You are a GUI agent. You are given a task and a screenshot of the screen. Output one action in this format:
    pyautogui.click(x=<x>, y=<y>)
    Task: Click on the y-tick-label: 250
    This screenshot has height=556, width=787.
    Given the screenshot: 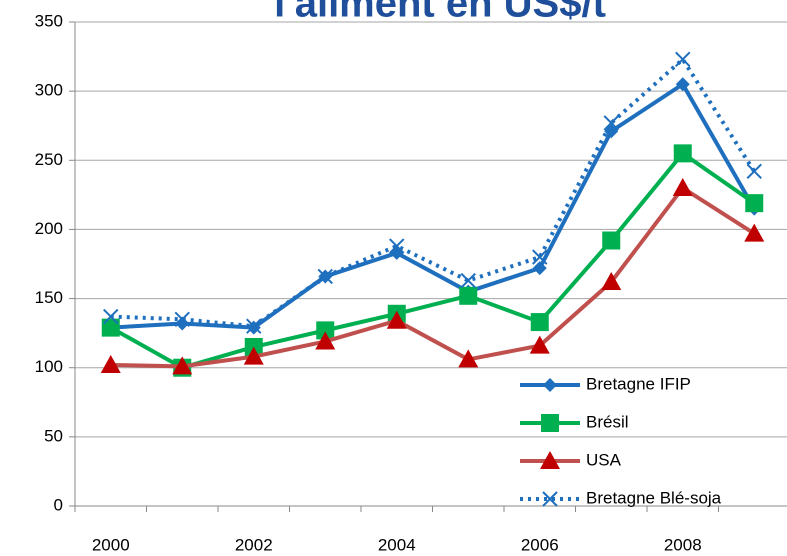 What is the action you would take?
    pyautogui.click(x=49, y=159)
    